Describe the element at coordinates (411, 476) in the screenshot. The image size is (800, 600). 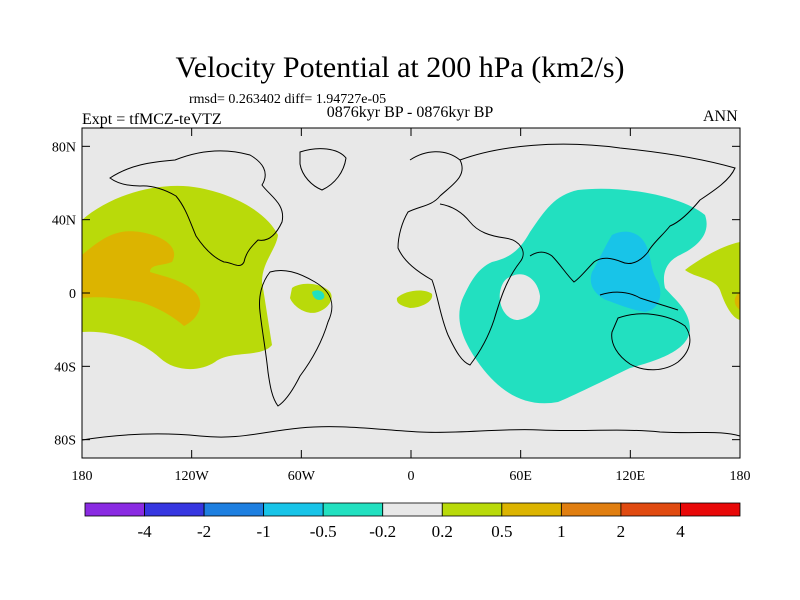
I see `x-tick-label-3: 0` at that location.